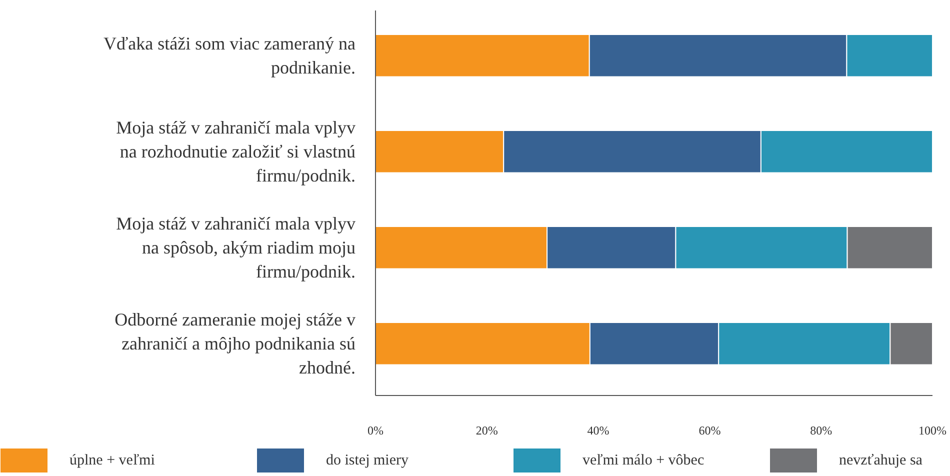  What do you see at coordinates (881, 460) in the screenshot?
I see `legend-label: nevzťahuje sa` at bounding box center [881, 460].